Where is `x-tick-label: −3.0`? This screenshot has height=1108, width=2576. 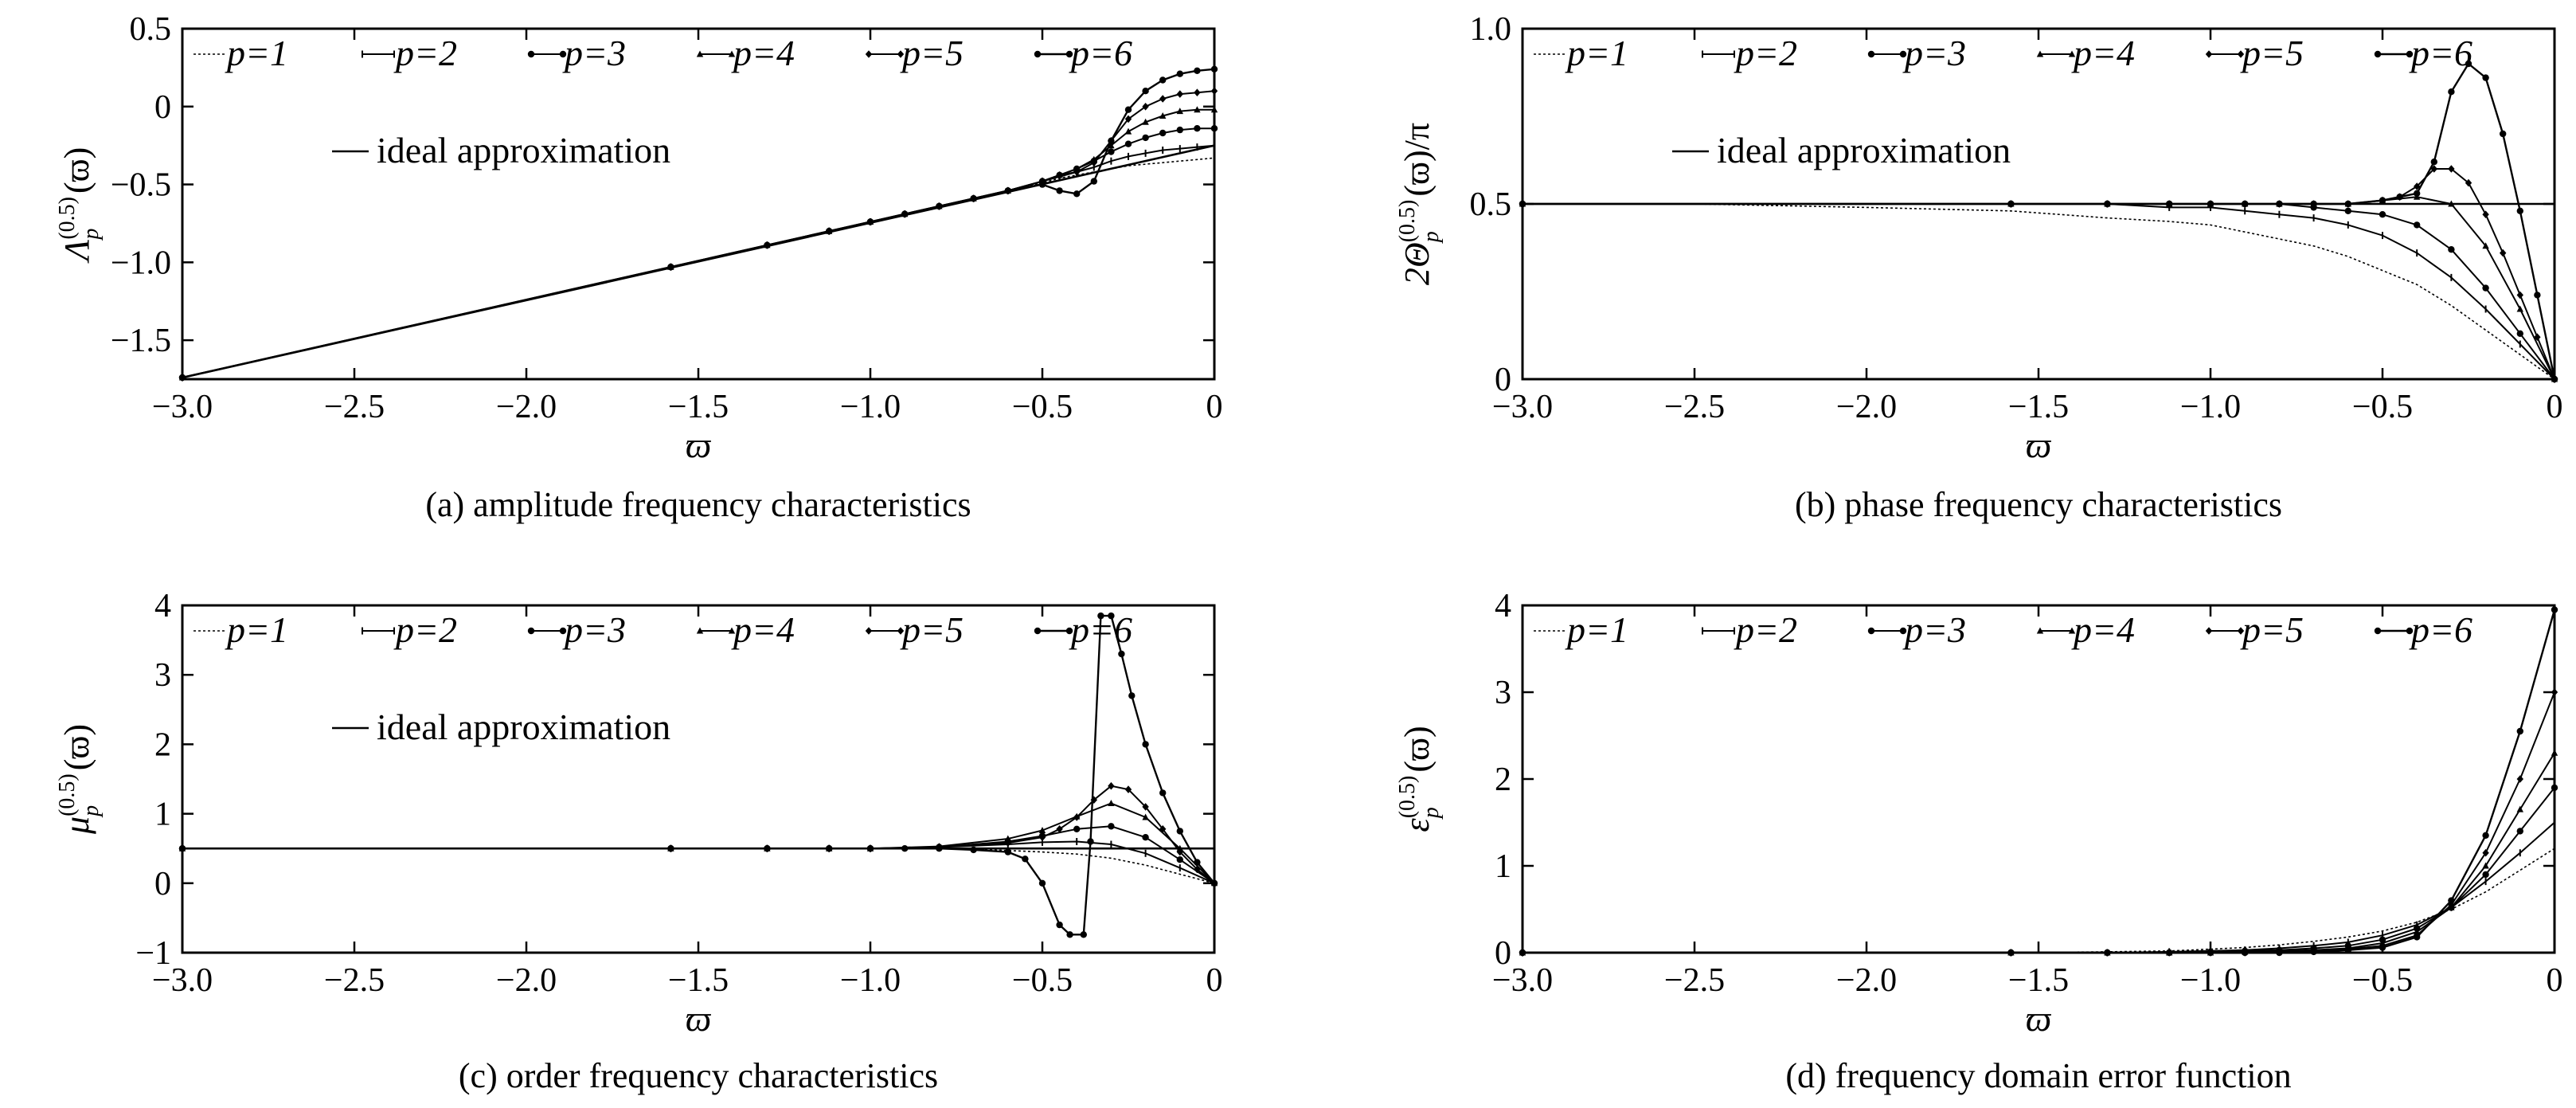 x-tick-label: −3.0 is located at coordinates (182, 407).